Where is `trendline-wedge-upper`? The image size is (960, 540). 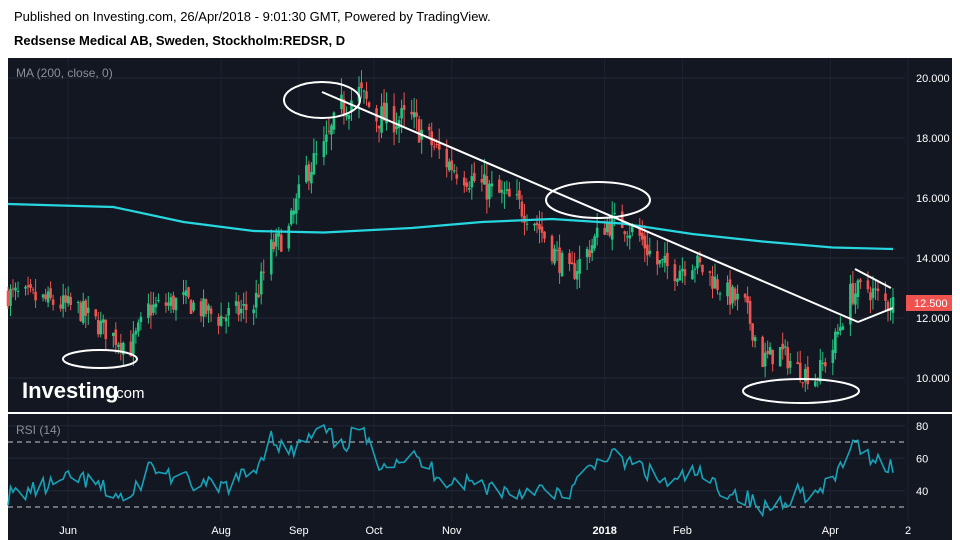 trendline-wedge-upper is located at coordinates (873, 278).